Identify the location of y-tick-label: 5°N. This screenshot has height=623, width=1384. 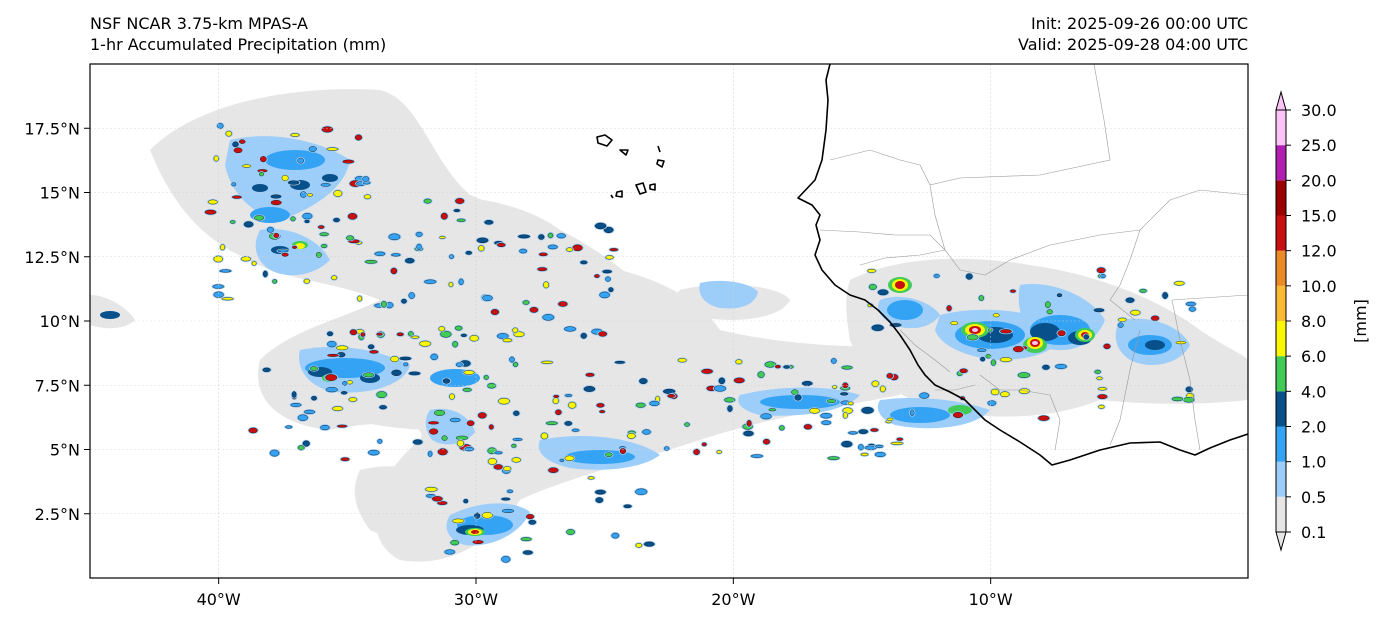
(65, 450).